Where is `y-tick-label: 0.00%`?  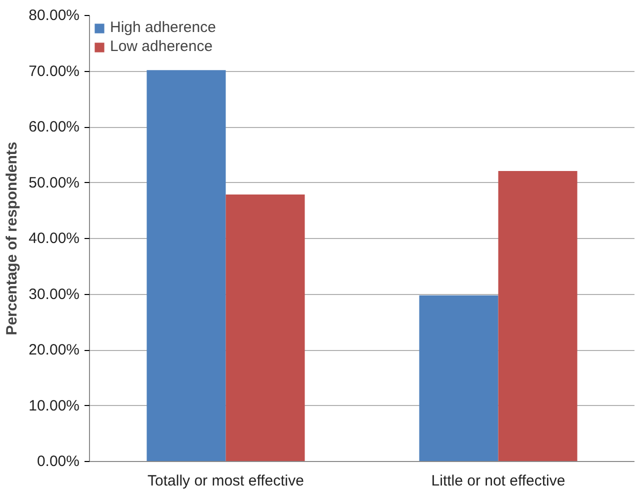 y-tick-label: 0.00% is located at coordinates (58, 461).